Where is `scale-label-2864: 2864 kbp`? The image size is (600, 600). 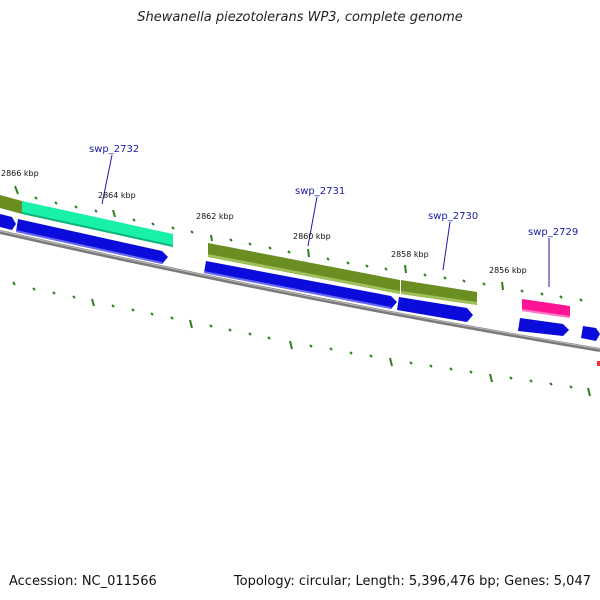
scale-label-2864: 2864 kbp is located at coordinates (117, 195).